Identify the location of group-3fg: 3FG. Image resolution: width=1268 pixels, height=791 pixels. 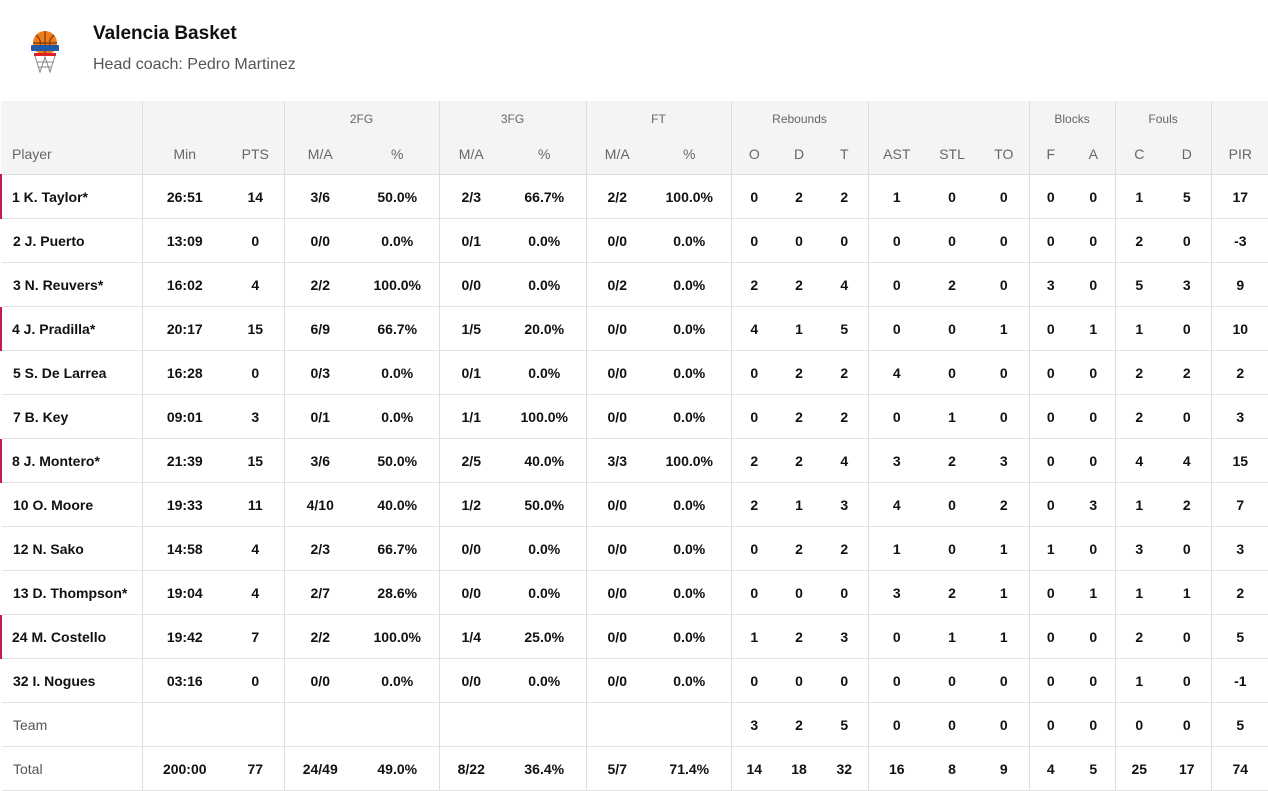
(512, 117).